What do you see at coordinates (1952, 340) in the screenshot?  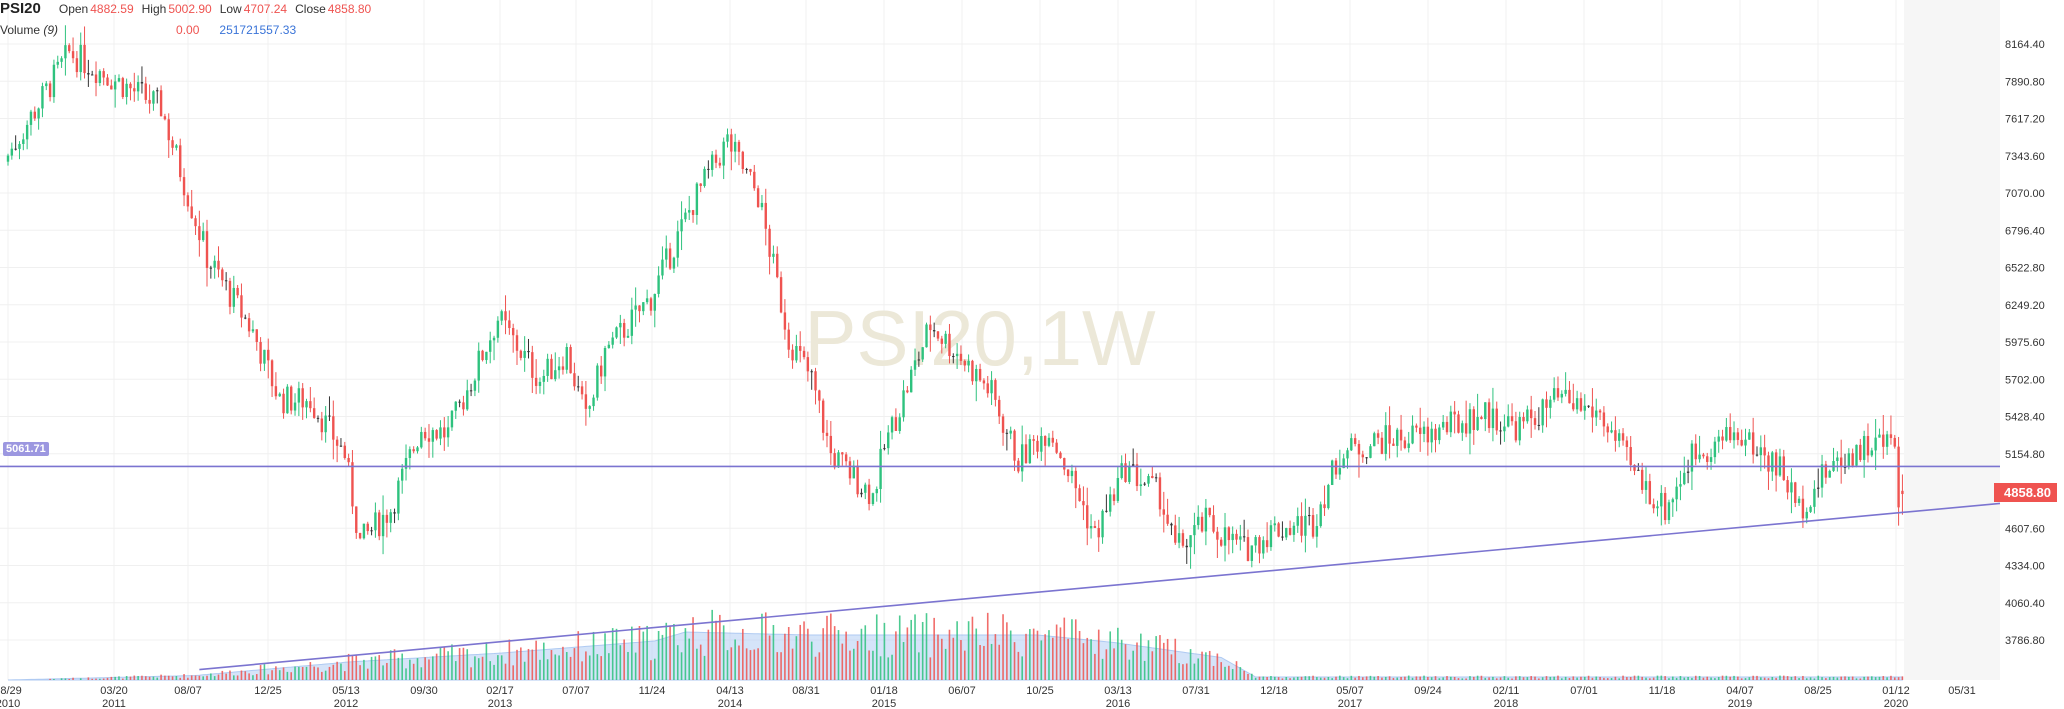 I see `future-area` at bounding box center [1952, 340].